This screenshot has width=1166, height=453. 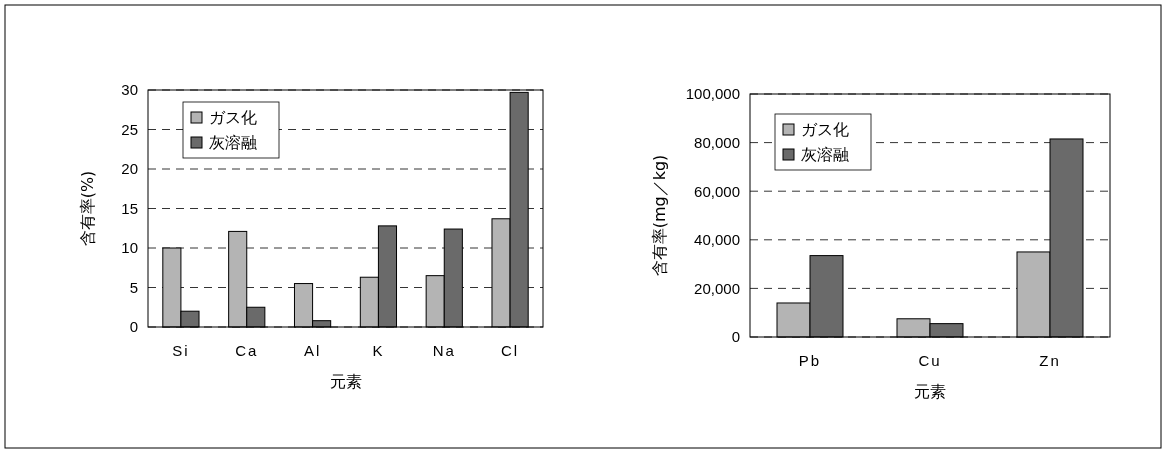 I want to click on x-tick-label: Pb, so click(x=810, y=360).